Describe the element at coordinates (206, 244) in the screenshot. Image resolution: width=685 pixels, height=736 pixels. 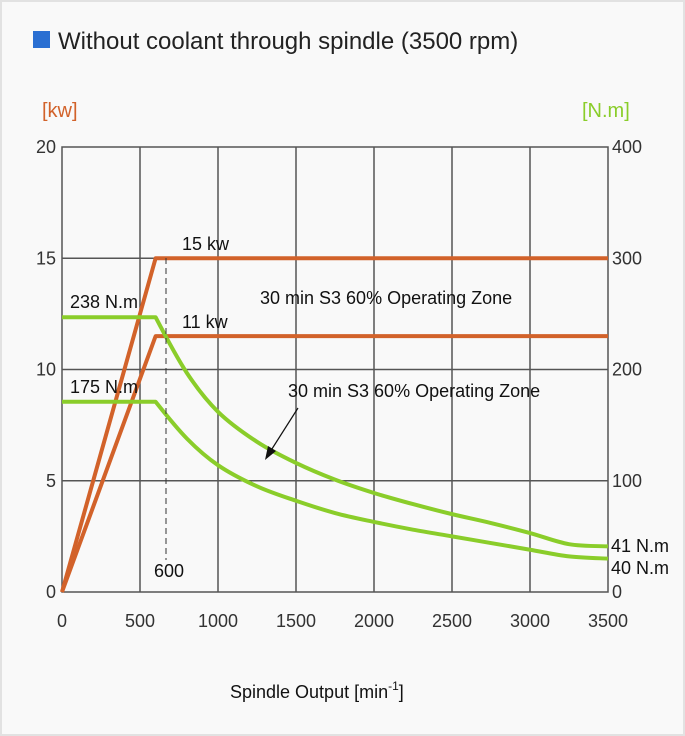
I see `annotation-15kw: 15 kw` at that location.